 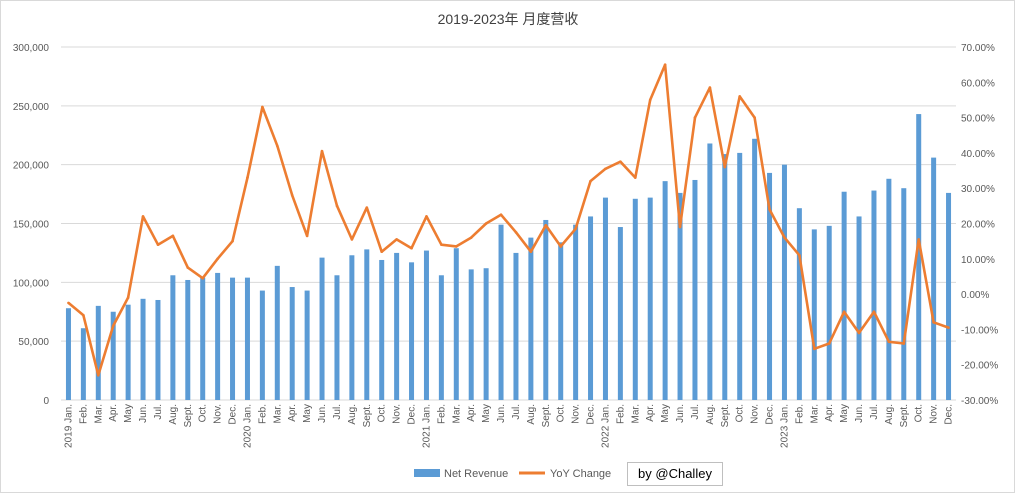 I want to click on x-axis-tick-label: Nov., so click(x=218, y=414).